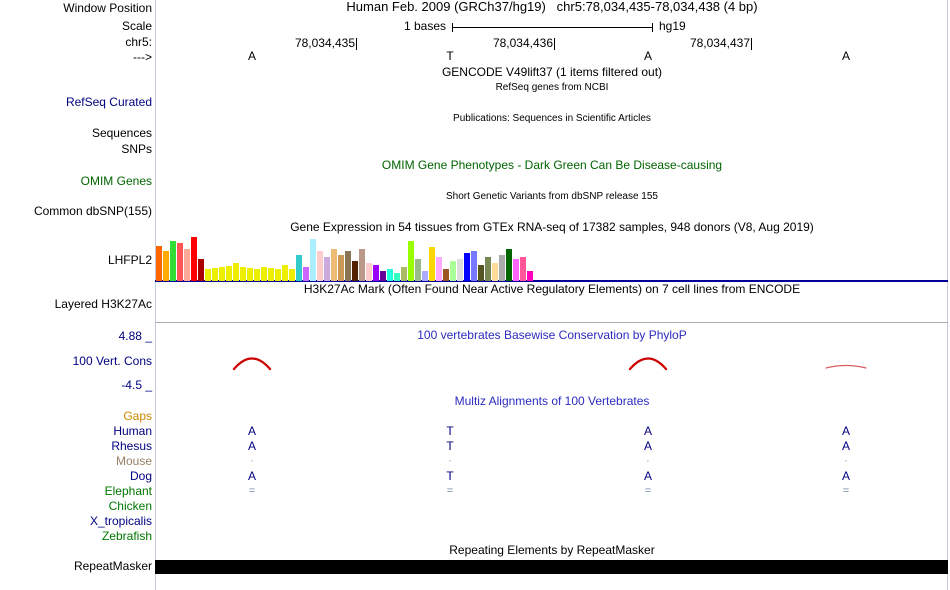 This screenshot has height=590, width=950. I want to click on sidebar-label-sequences: Sequences, so click(121, 133).